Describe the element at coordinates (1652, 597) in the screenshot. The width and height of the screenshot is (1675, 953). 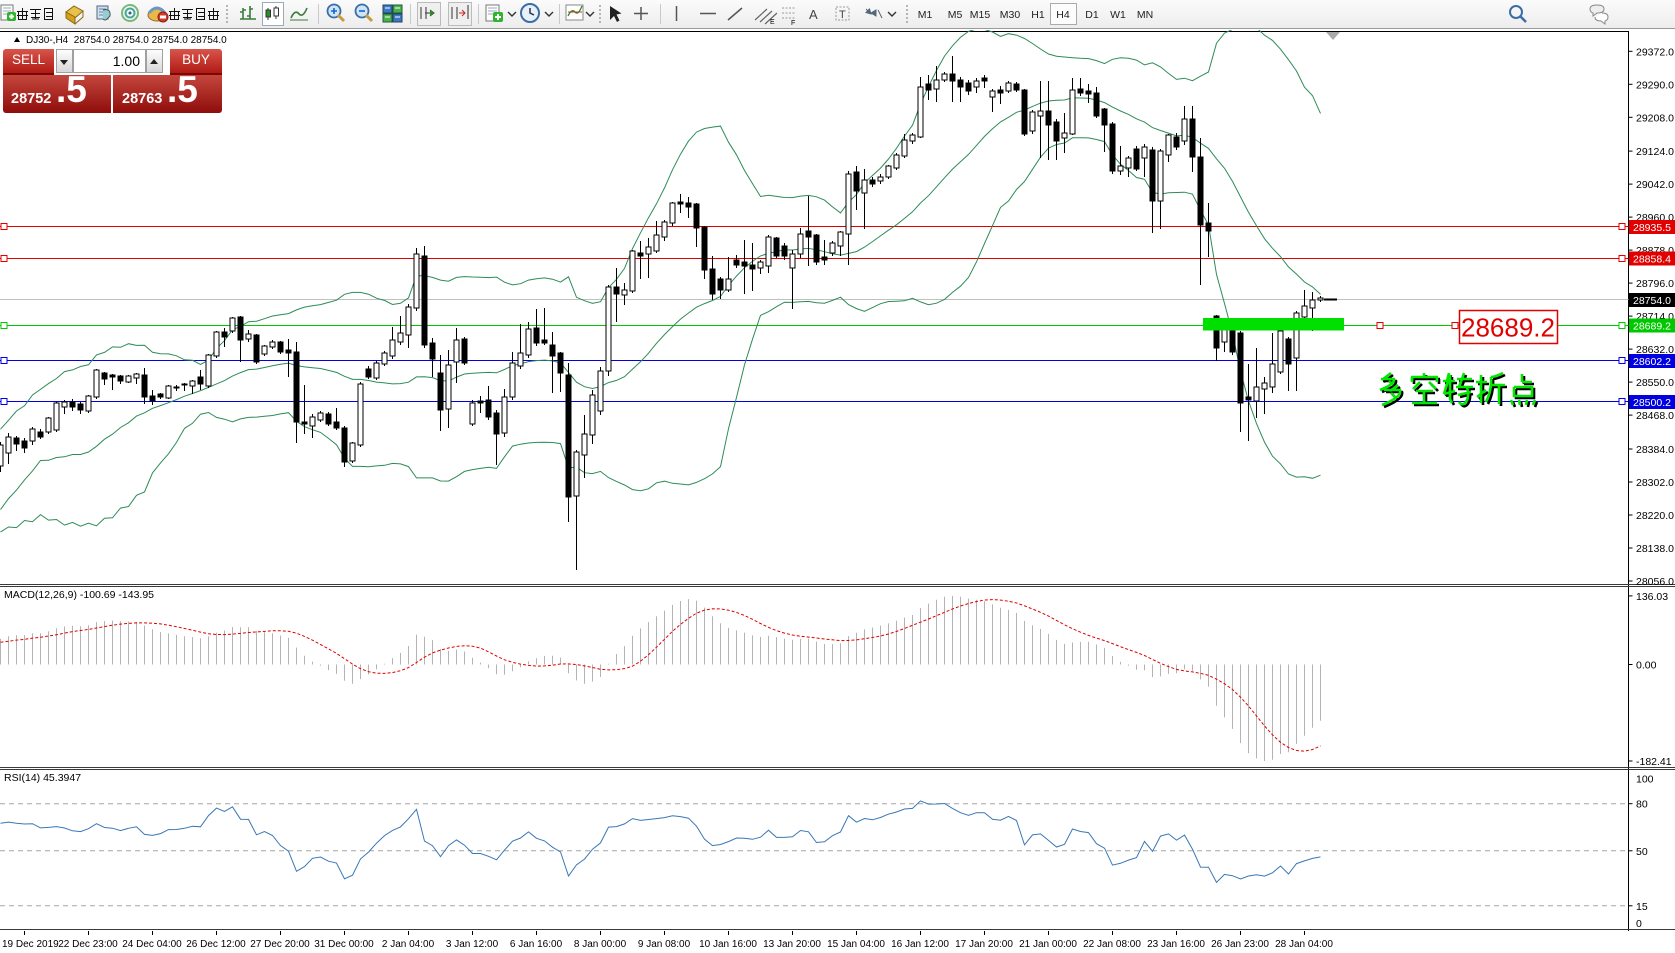
I see `svg-text: 136.03` at that location.